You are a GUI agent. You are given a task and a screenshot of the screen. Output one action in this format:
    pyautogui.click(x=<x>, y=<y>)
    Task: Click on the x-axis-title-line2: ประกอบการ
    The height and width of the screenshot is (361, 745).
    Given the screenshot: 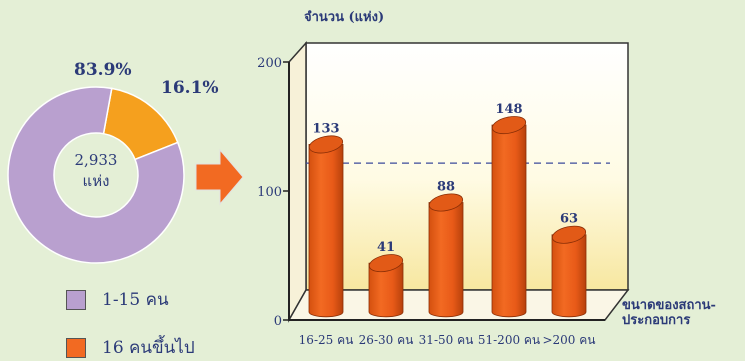 What is the action you would take?
    pyautogui.click(x=656, y=320)
    